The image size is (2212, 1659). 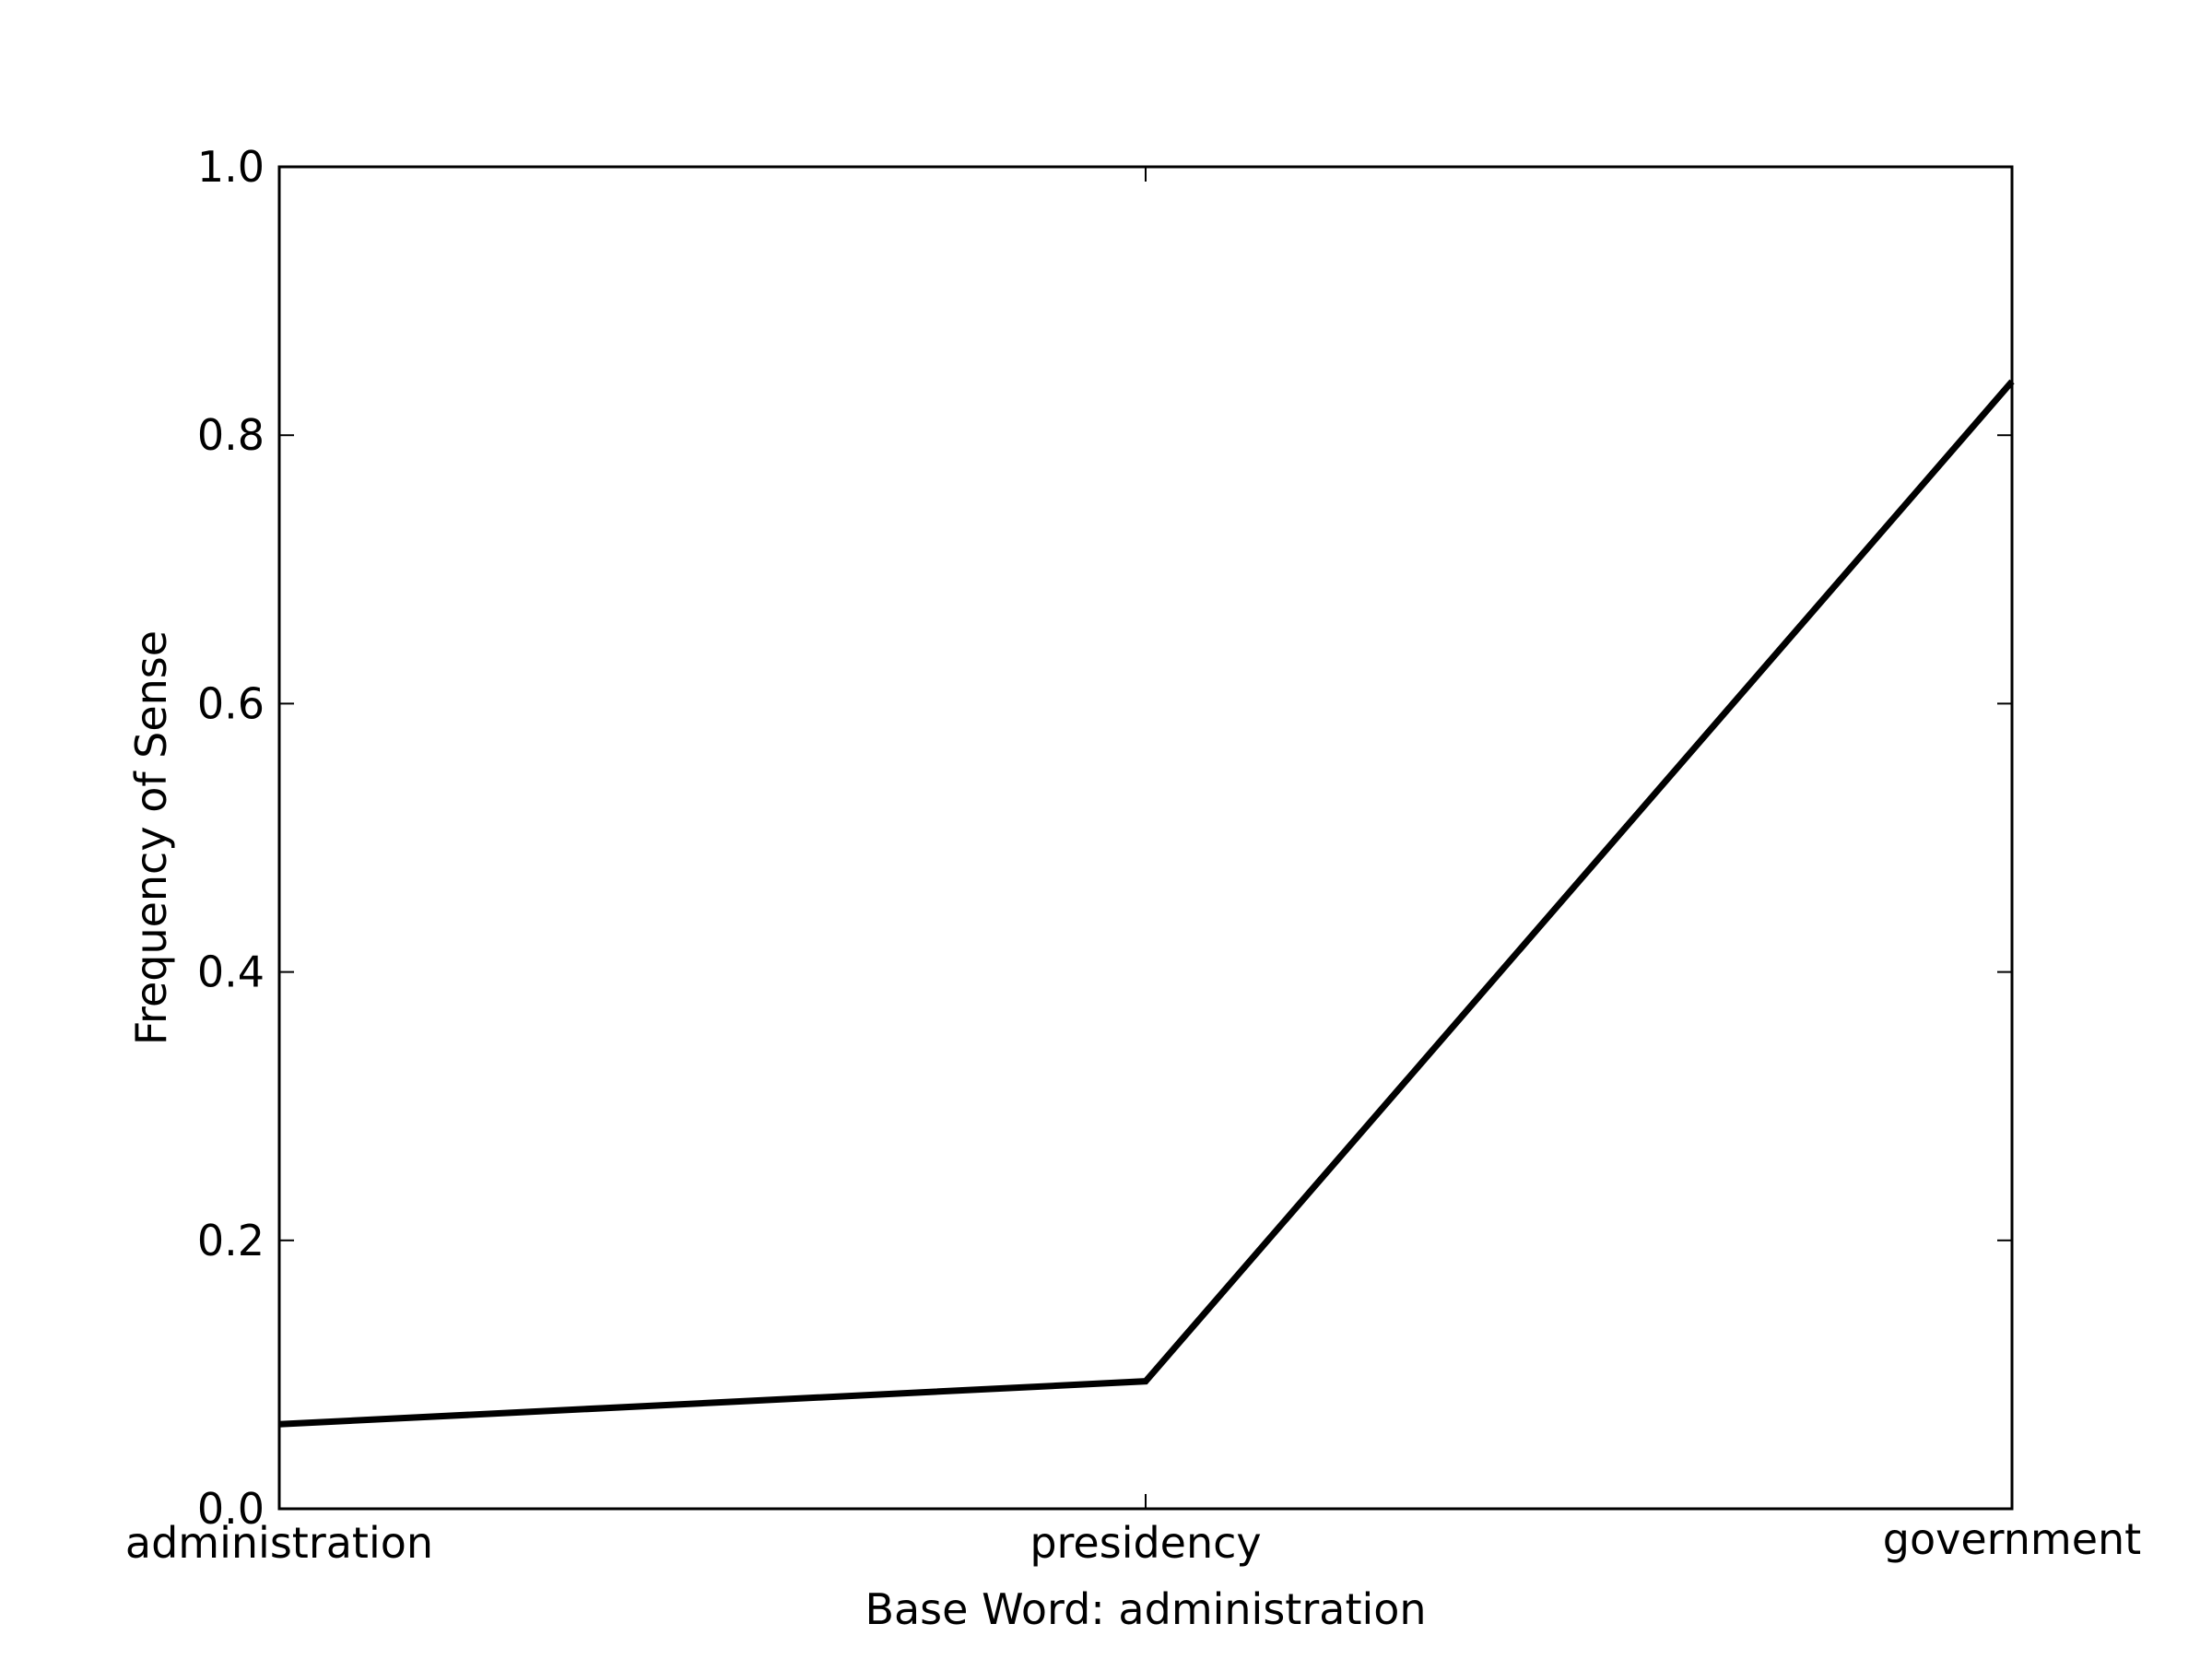 I want to click on x-tick-label: presidency, so click(x=1145, y=1543).